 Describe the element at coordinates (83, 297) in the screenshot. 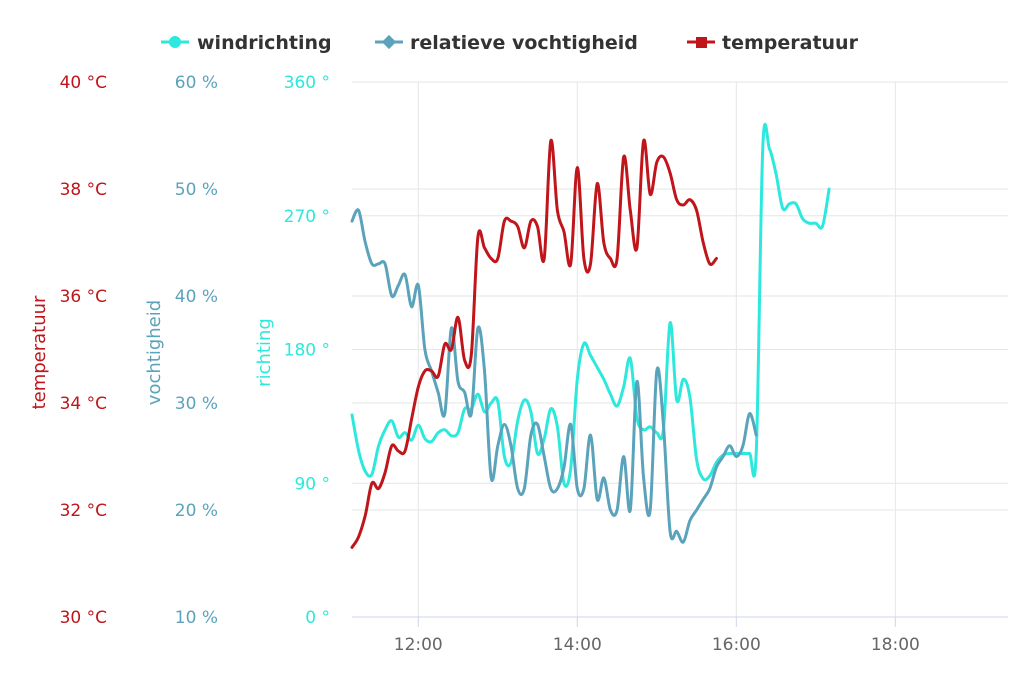

I see `y-tick-label: 36 °C` at that location.